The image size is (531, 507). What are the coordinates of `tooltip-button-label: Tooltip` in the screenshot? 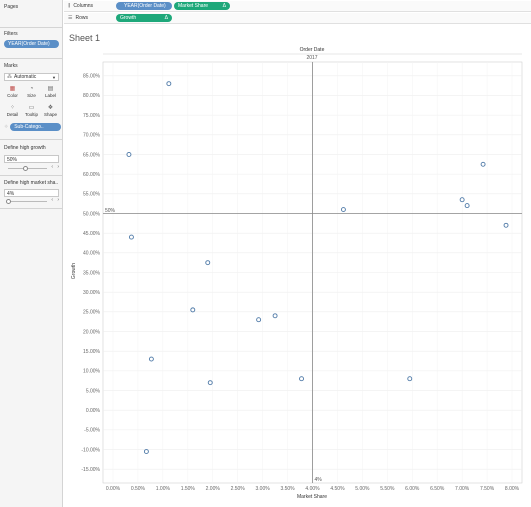 It's located at (31, 114).